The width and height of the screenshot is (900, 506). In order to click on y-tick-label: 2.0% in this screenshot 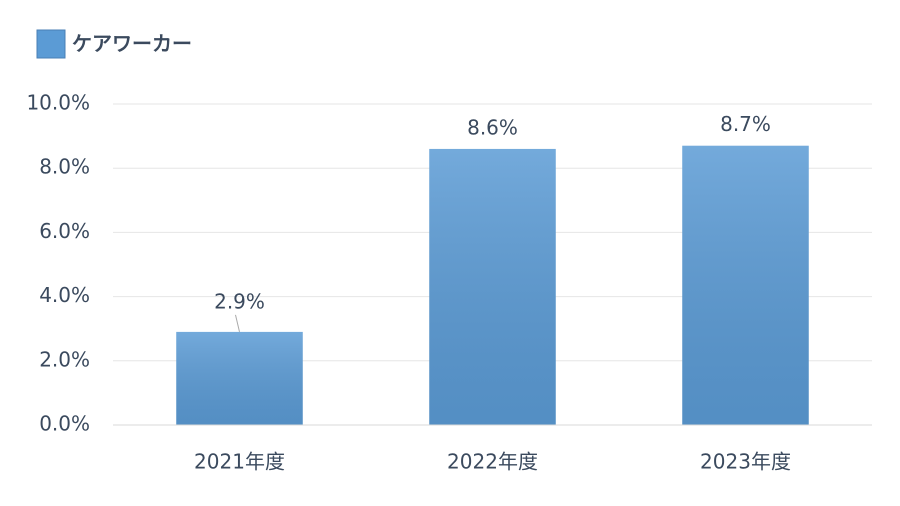, I will do `click(64, 359)`.